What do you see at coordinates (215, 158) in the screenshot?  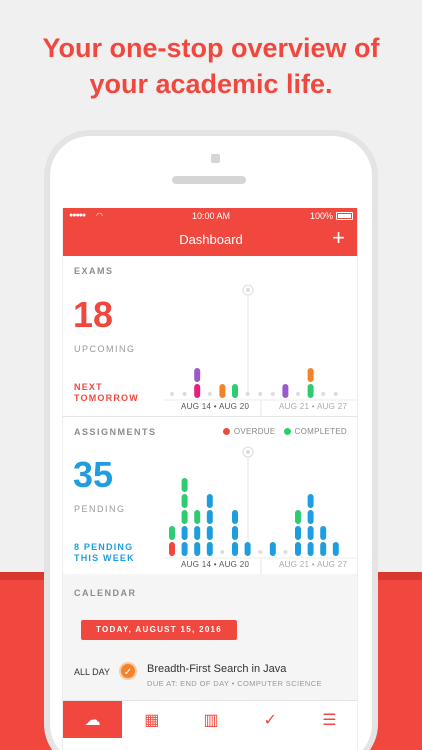 I see `camera-dot` at bounding box center [215, 158].